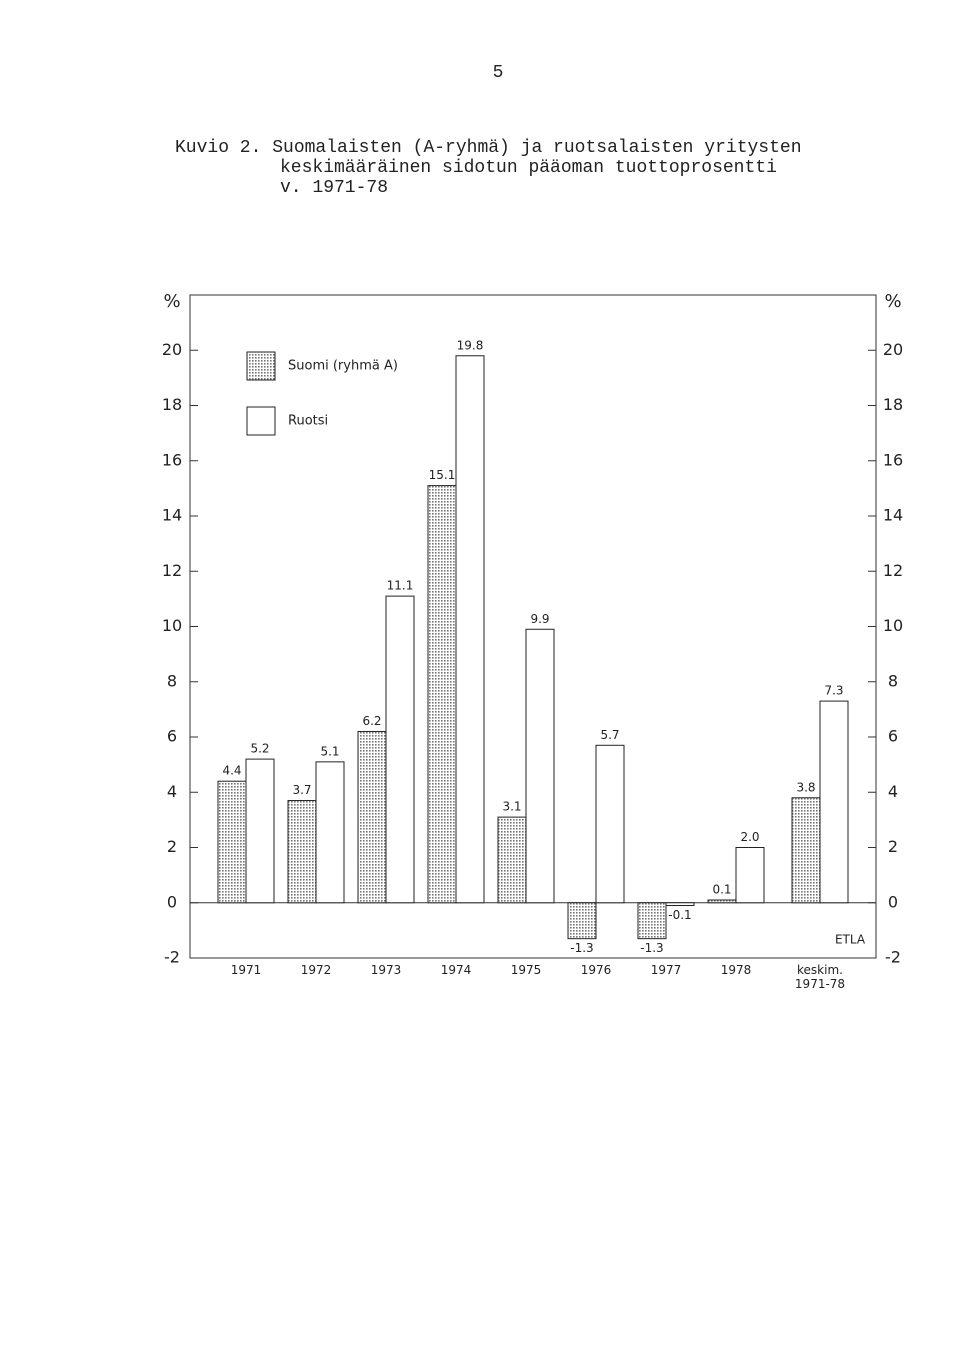 The image size is (960, 1349). Describe the element at coordinates (308, 421) in the screenshot. I see `legend-label: Ruotsi` at that location.